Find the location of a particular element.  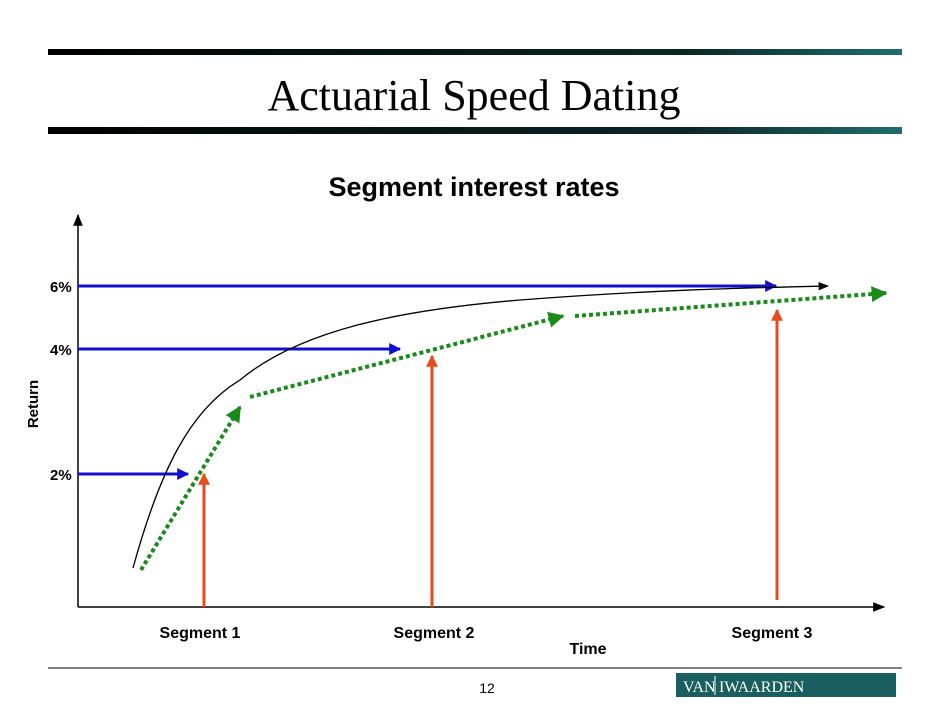

logo-text: VAN is located at coordinates (699, 687).